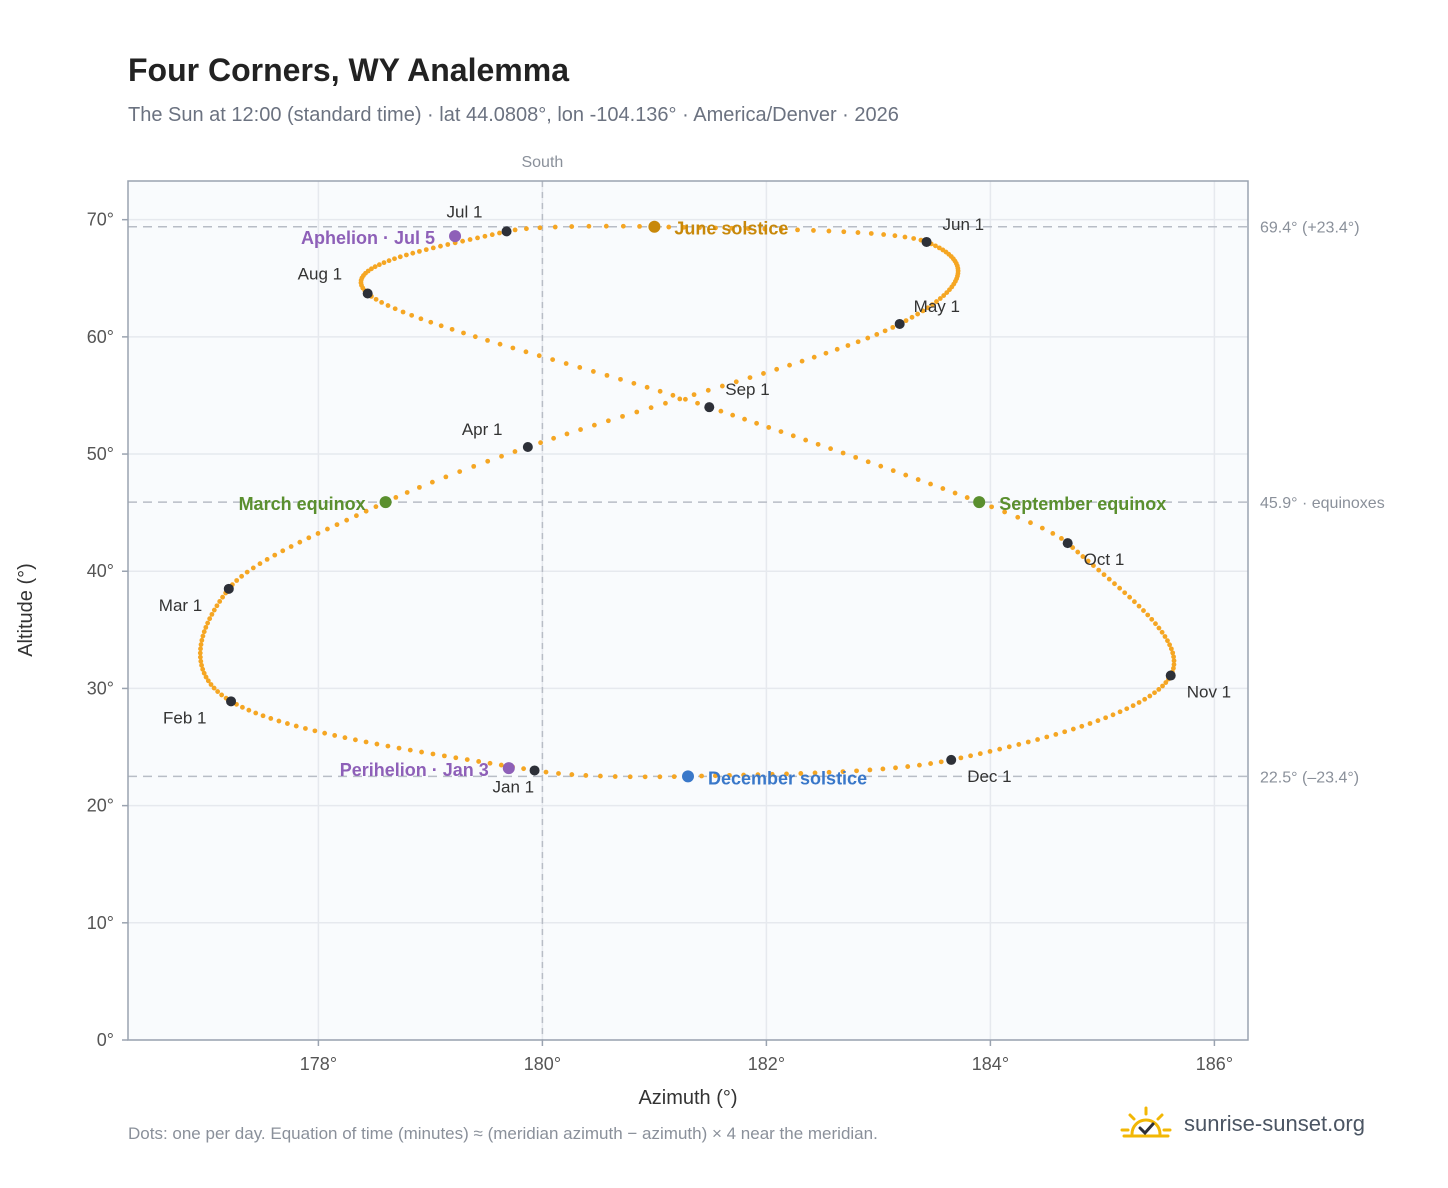  Describe the element at coordinates (766, 1064) in the screenshot. I see `x-tick-label: 182°` at that location.